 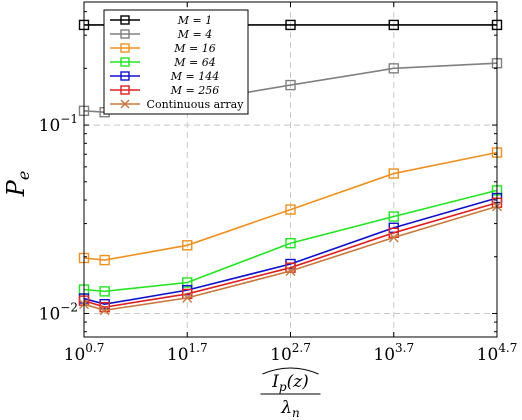 What do you see at coordinates (497, 353) in the screenshot?
I see `x-tick-label: 104.7` at bounding box center [497, 353].